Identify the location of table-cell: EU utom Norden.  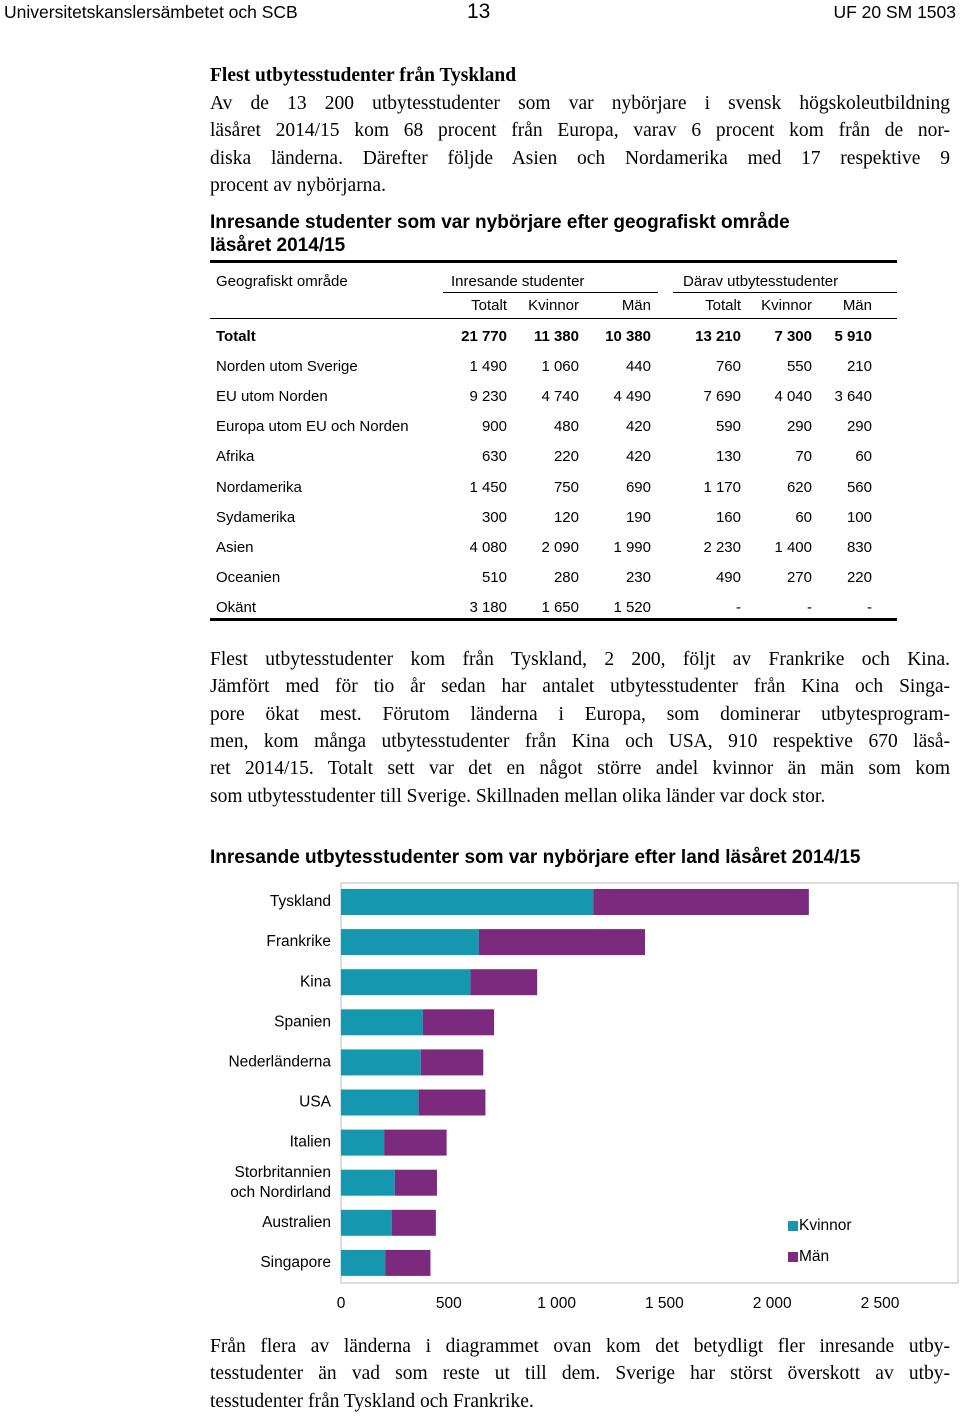
(272, 397).